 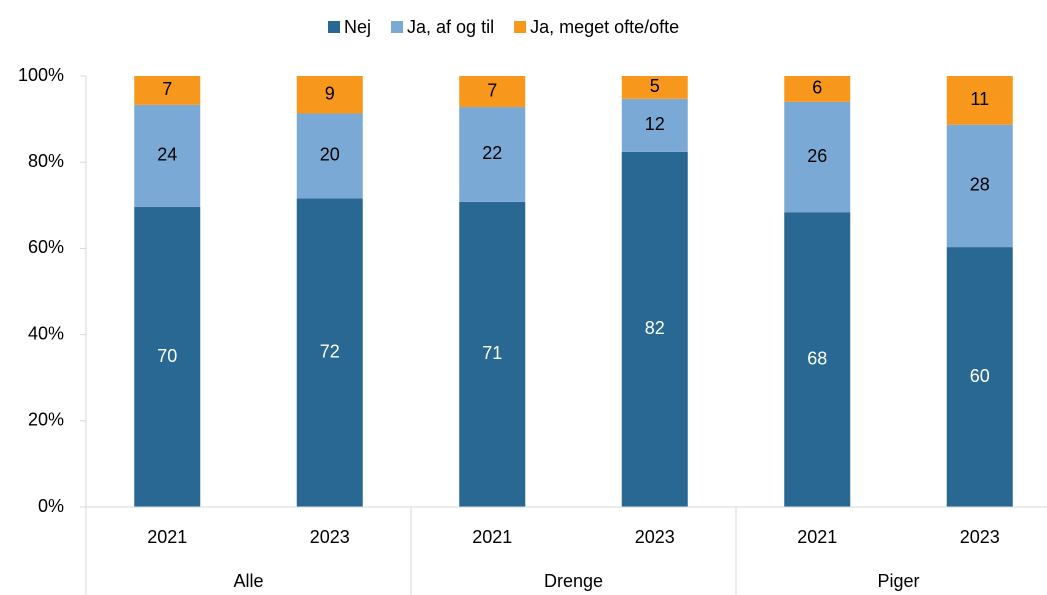 I want to click on data-label: 72, so click(x=330, y=351).